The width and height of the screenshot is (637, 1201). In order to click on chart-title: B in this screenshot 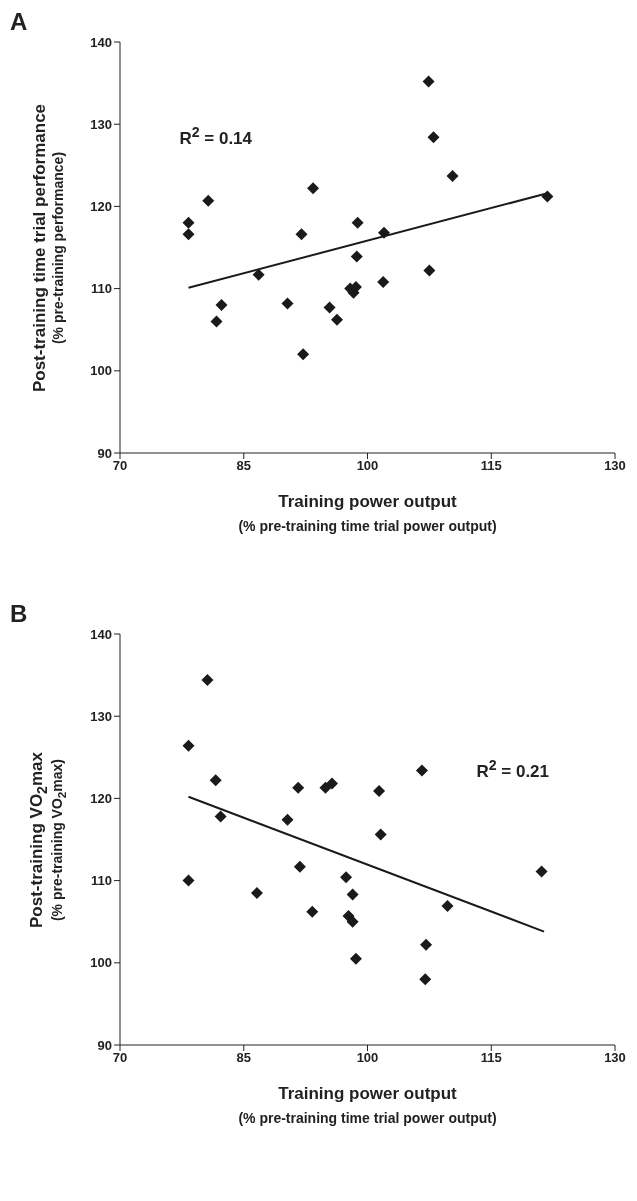, I will do `click(19, 614)`.